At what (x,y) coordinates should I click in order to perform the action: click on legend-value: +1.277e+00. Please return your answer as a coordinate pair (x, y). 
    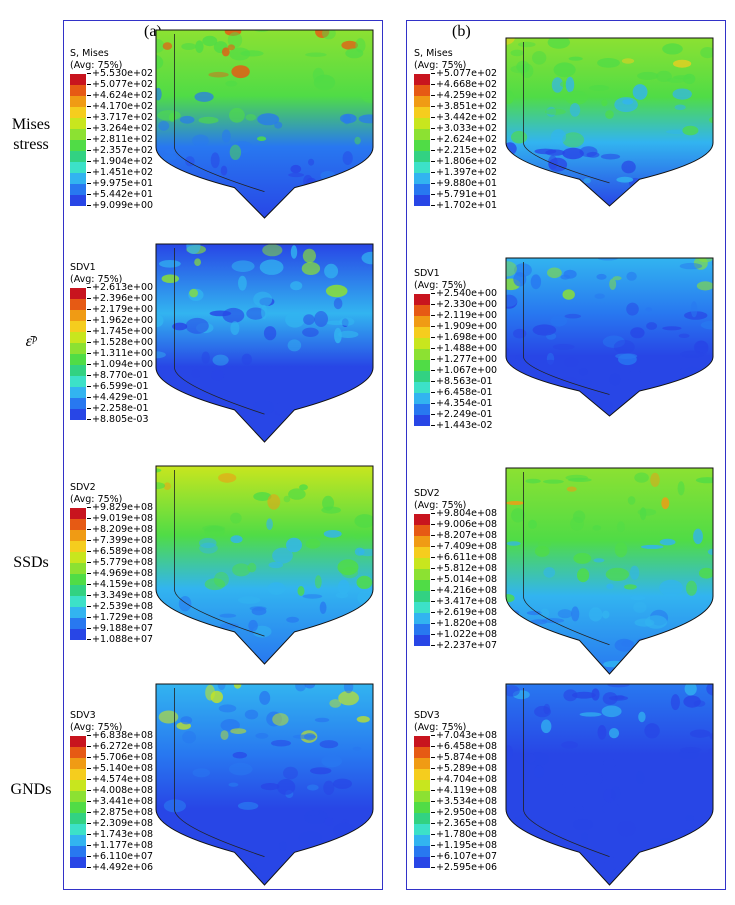
    Looking at the image, I should click on (464, 360).